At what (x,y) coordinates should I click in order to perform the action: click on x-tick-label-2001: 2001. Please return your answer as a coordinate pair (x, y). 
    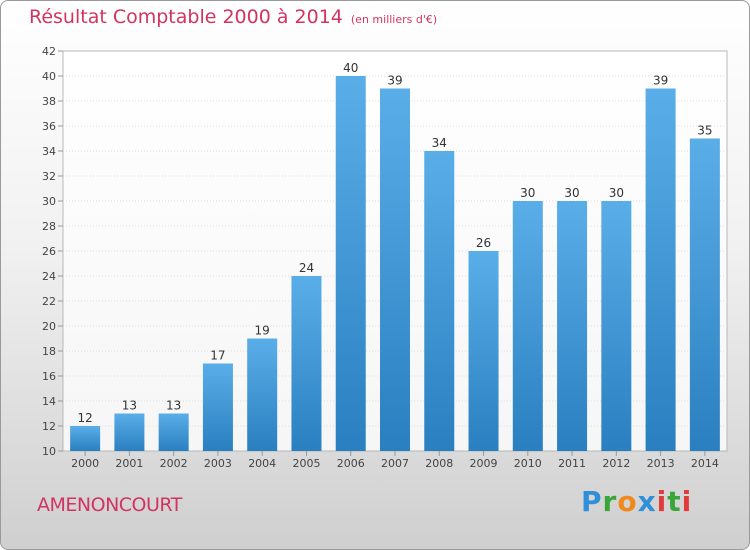
    Looking at the image, I should click on (129, 463).